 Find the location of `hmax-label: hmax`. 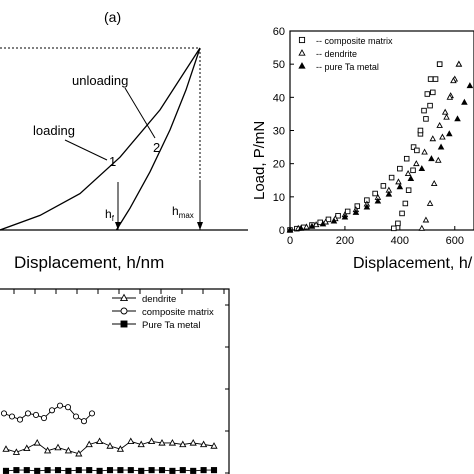

hmax-label: hmax is located at coordinates (183, 212).